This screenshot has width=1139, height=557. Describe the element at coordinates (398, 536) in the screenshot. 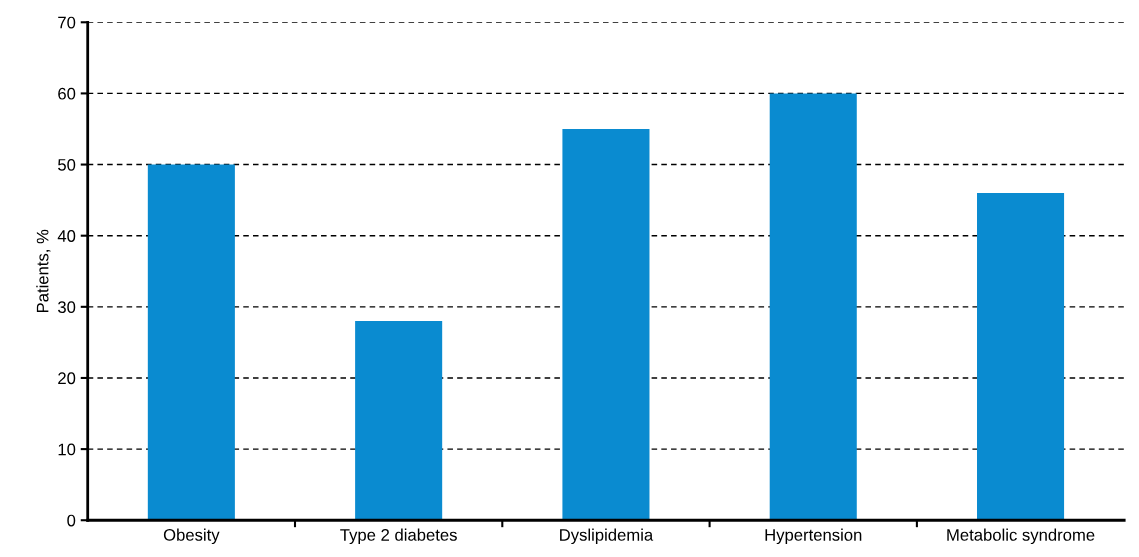

I see `x-tick-label: Type 2 diabetes` at that location.